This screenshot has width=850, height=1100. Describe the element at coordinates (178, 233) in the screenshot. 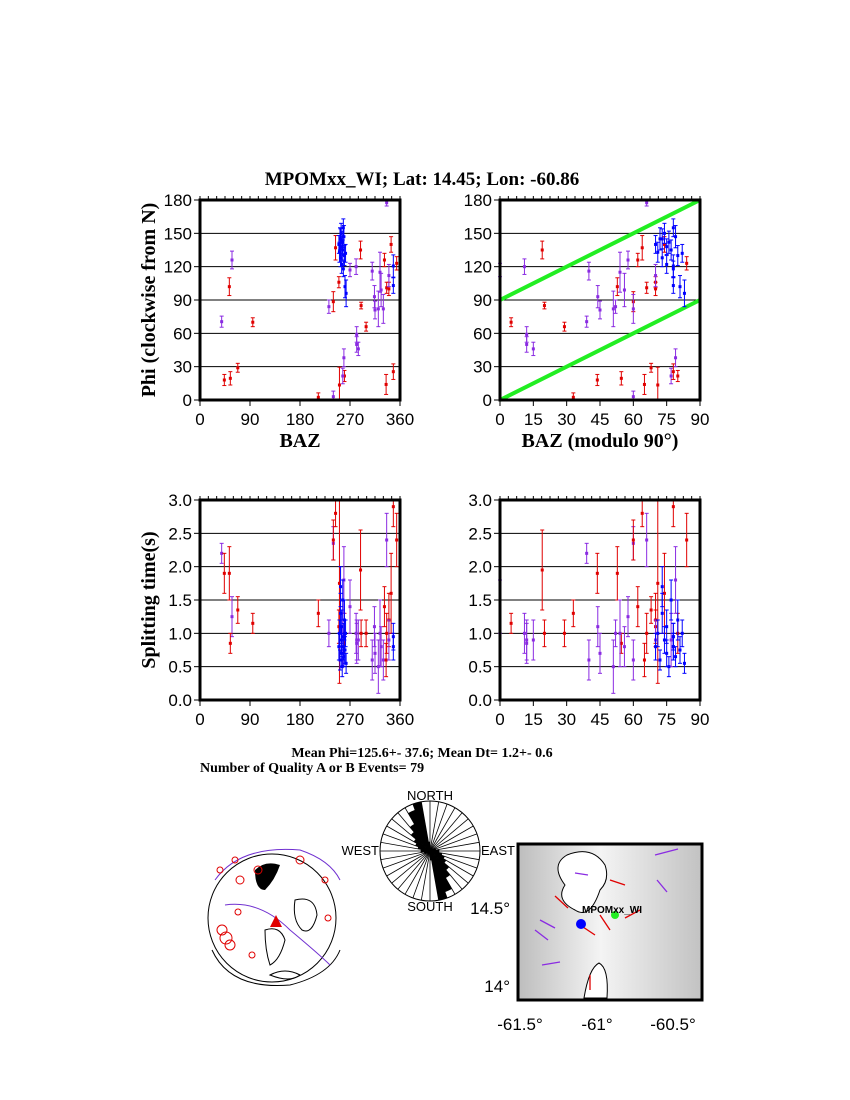

I see `y-tick-label: 150` at that location.